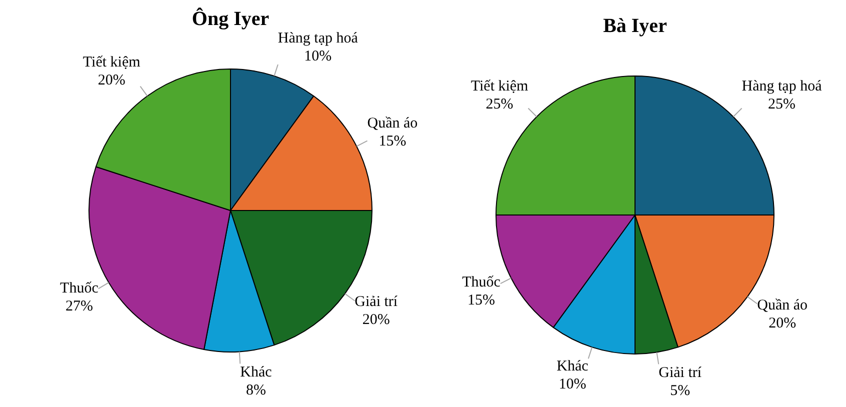 This screenshot has height=407, width=846. I want to click on data-label: 8%, so click(256, 390).